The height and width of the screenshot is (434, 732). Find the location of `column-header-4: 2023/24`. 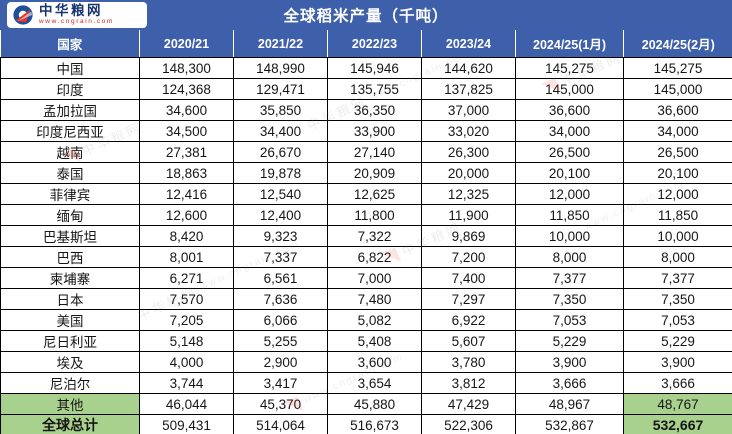

column-header-4: 2023/24 is located at coordinates (468, 44).